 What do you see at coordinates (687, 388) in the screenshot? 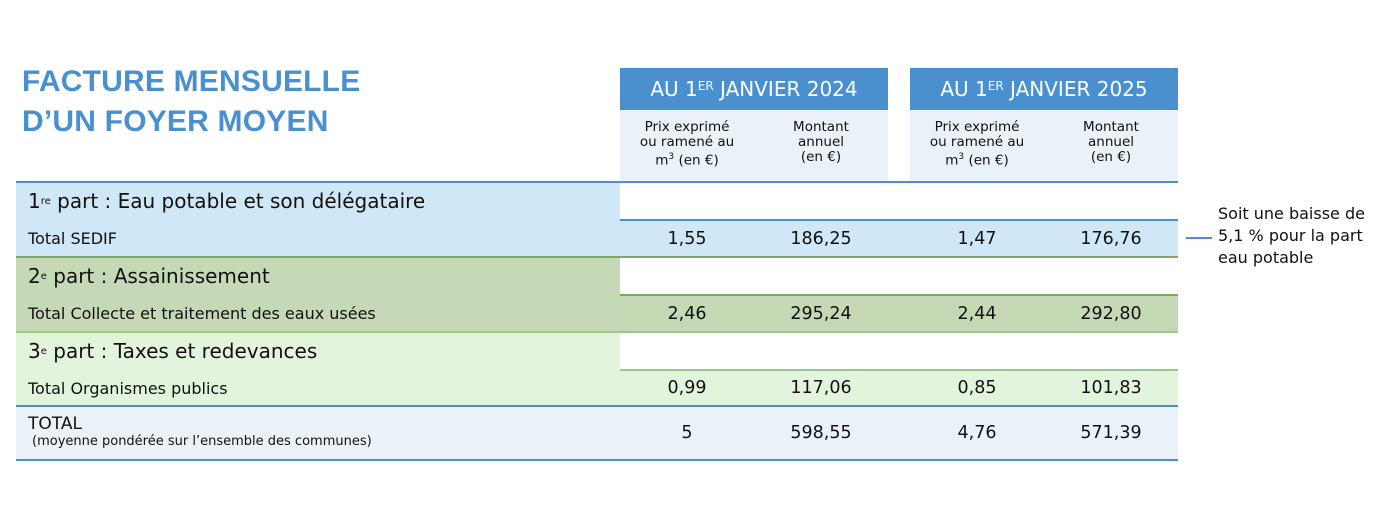
I see `section-3-price-2024: 0,99` at bounding box center [687, 388].